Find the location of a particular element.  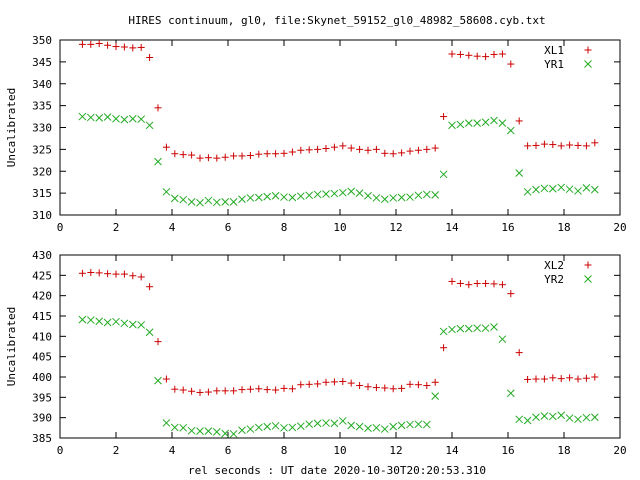

legend-marker is located at coordinates (588, 279).